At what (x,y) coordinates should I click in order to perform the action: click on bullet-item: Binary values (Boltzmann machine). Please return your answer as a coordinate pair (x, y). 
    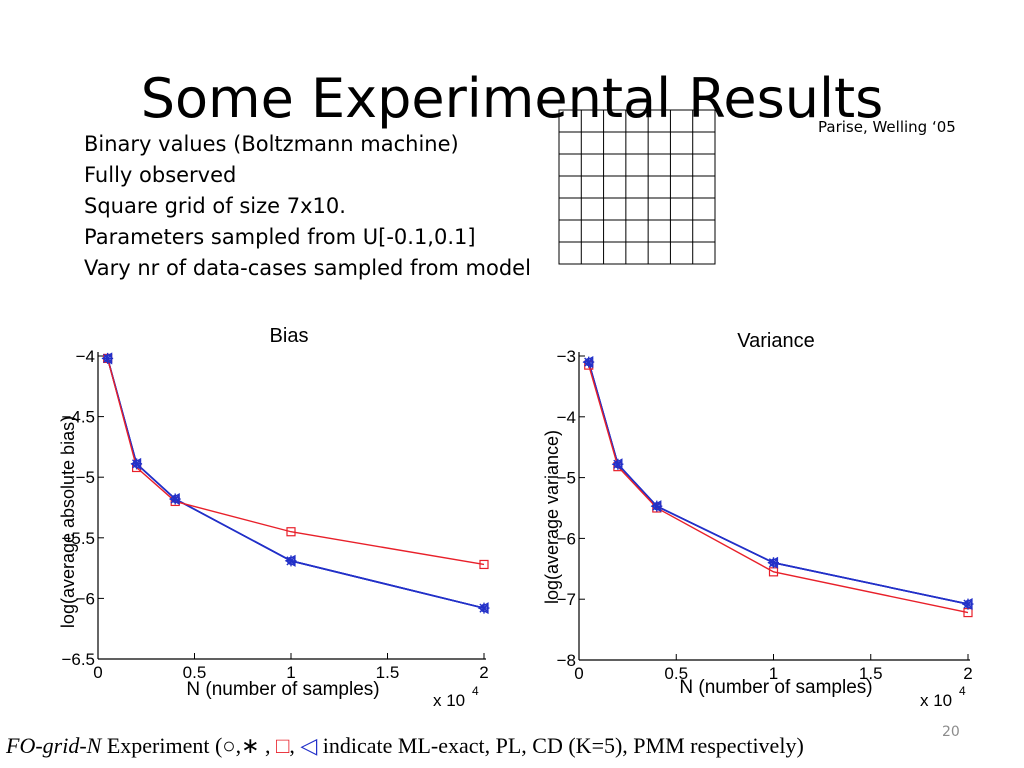
    Looking at the image, I should click on (271, 144).